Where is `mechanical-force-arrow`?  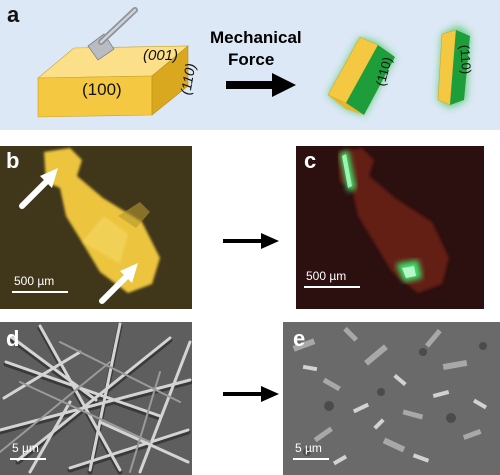
mechanical-force-arrow is located at coordinates (261, 85).